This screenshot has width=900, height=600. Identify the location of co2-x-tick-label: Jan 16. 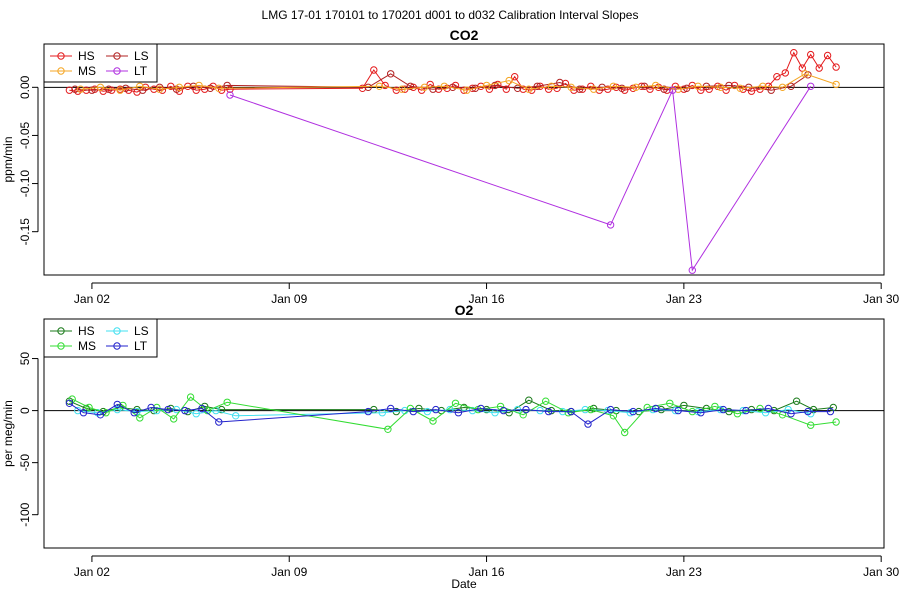
(487, 299).